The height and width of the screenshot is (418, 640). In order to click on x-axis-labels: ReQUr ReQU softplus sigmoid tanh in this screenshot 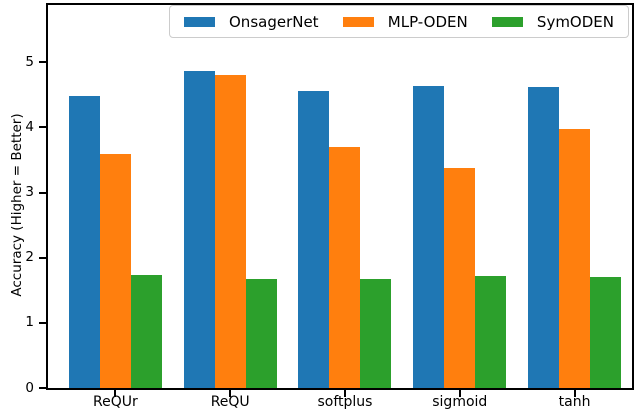, I will do `click(345, 402)`.